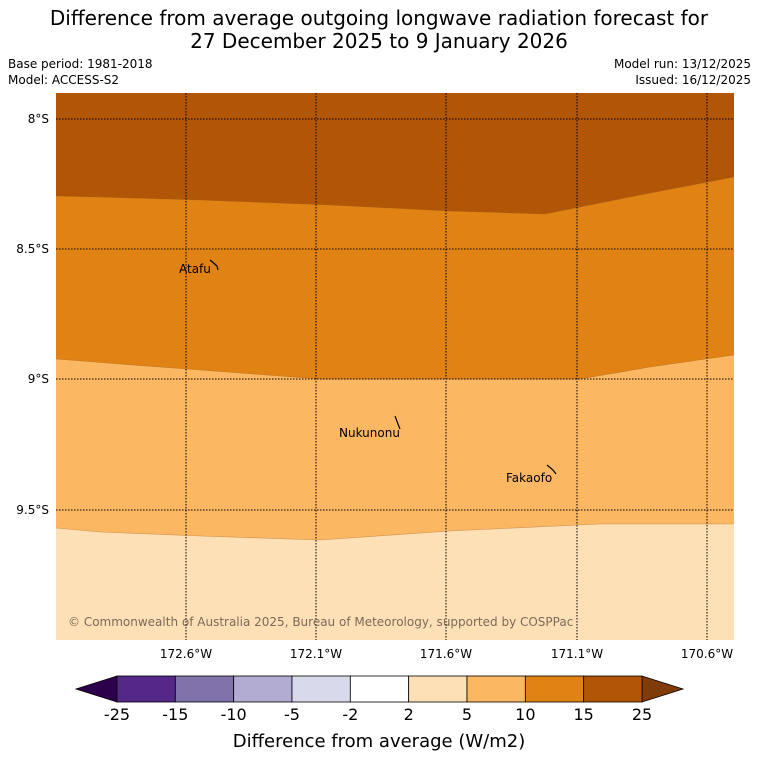  I want to click on model-run: Model run: 13/12/2025, so click(682, 64).